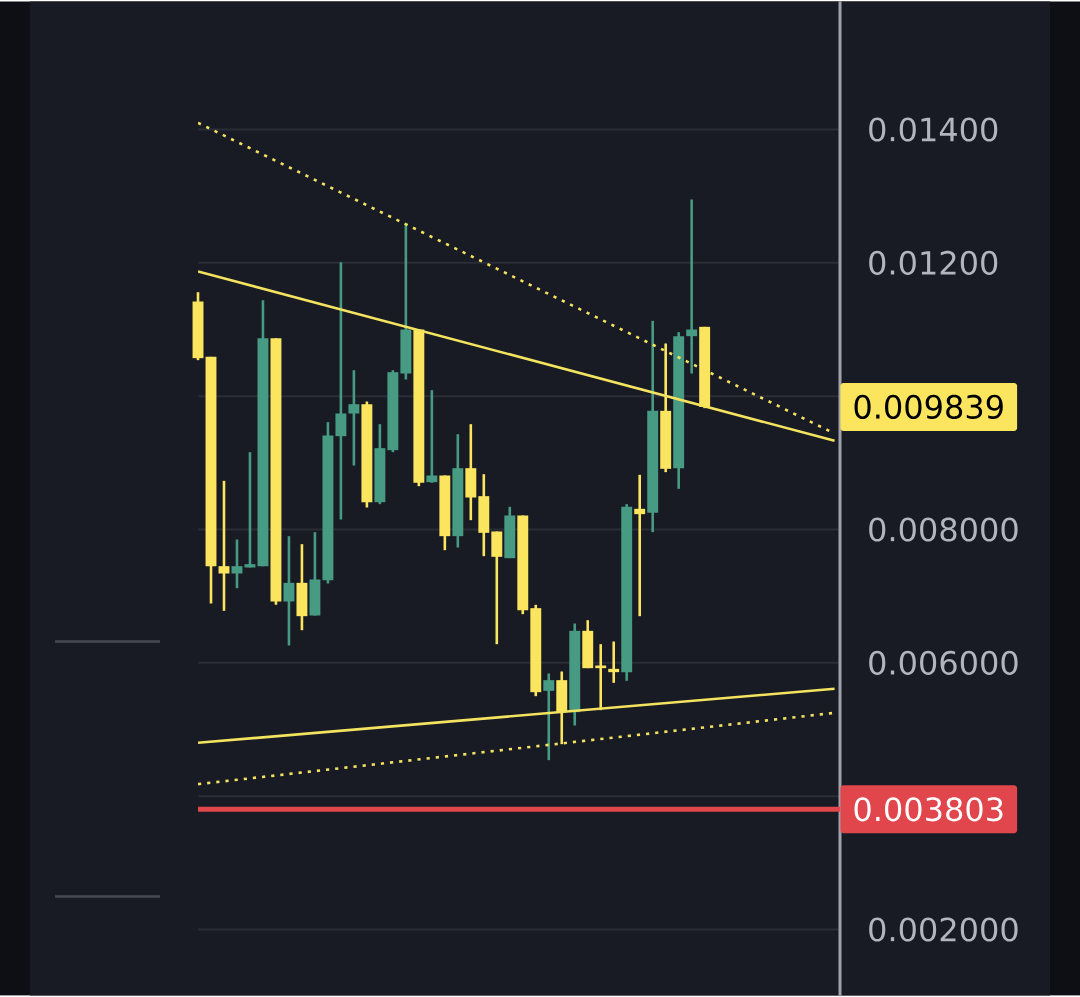 The width and height of the screenshot is (1080, 997). I want to click on ref-line-label: 0.003803, so click(928, 809).